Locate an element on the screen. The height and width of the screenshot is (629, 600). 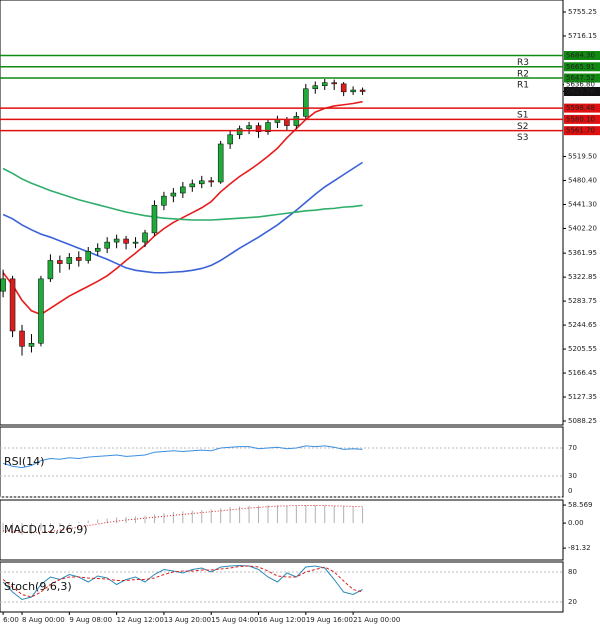
y-tick-label: 5166.45 is located at coordinates (582, 373).